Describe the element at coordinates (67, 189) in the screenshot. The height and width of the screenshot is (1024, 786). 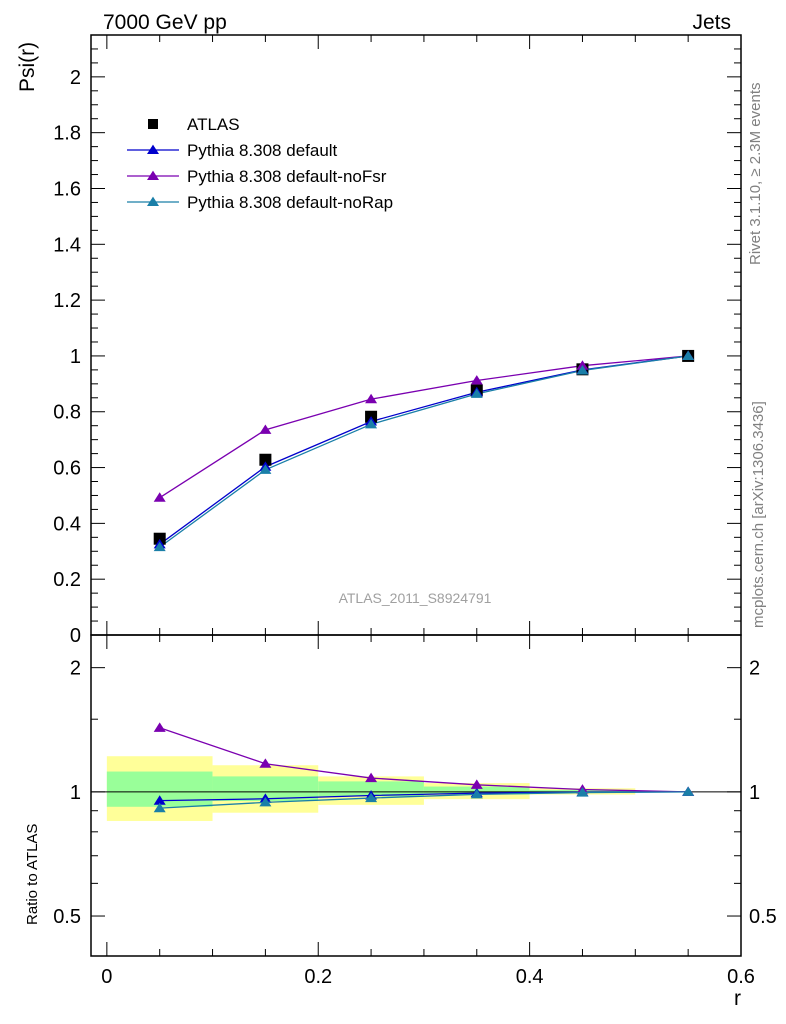
I see `y-tick-label-main: 1.6` at that location.